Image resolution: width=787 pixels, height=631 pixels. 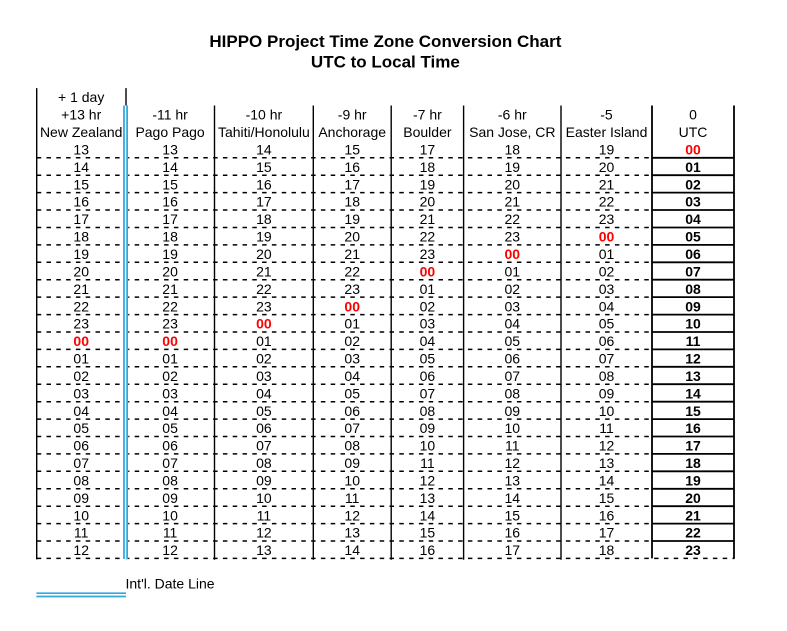 What do you see at coordinates (81, 97) in the screenshot?
I see `svg-text: + 1 day` at bounding box center [81, 97].